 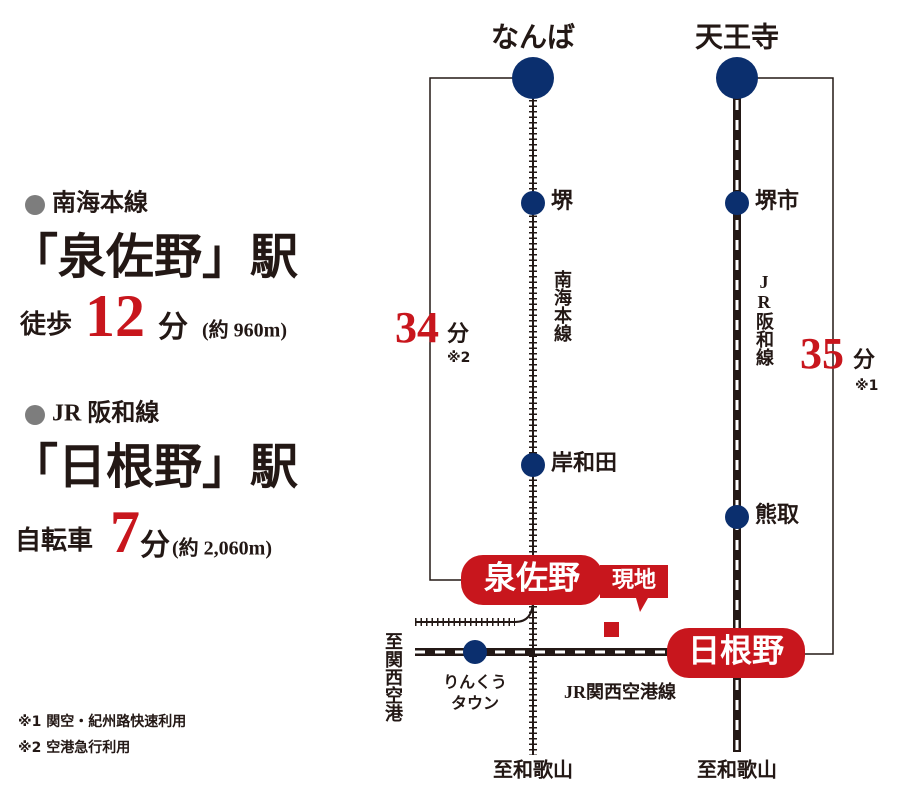 I want to click on line-name: 南海本線, so click(x=100, y=203).